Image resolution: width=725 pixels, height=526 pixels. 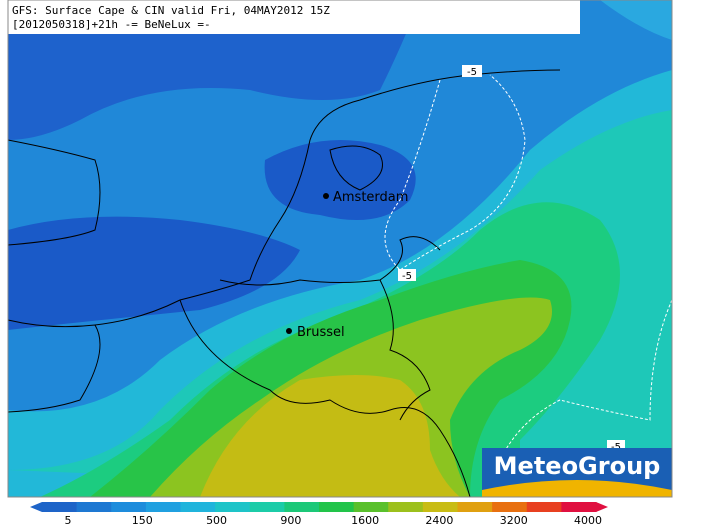 I want to click on field-darkblue-nl, so click(x=340, y=180).